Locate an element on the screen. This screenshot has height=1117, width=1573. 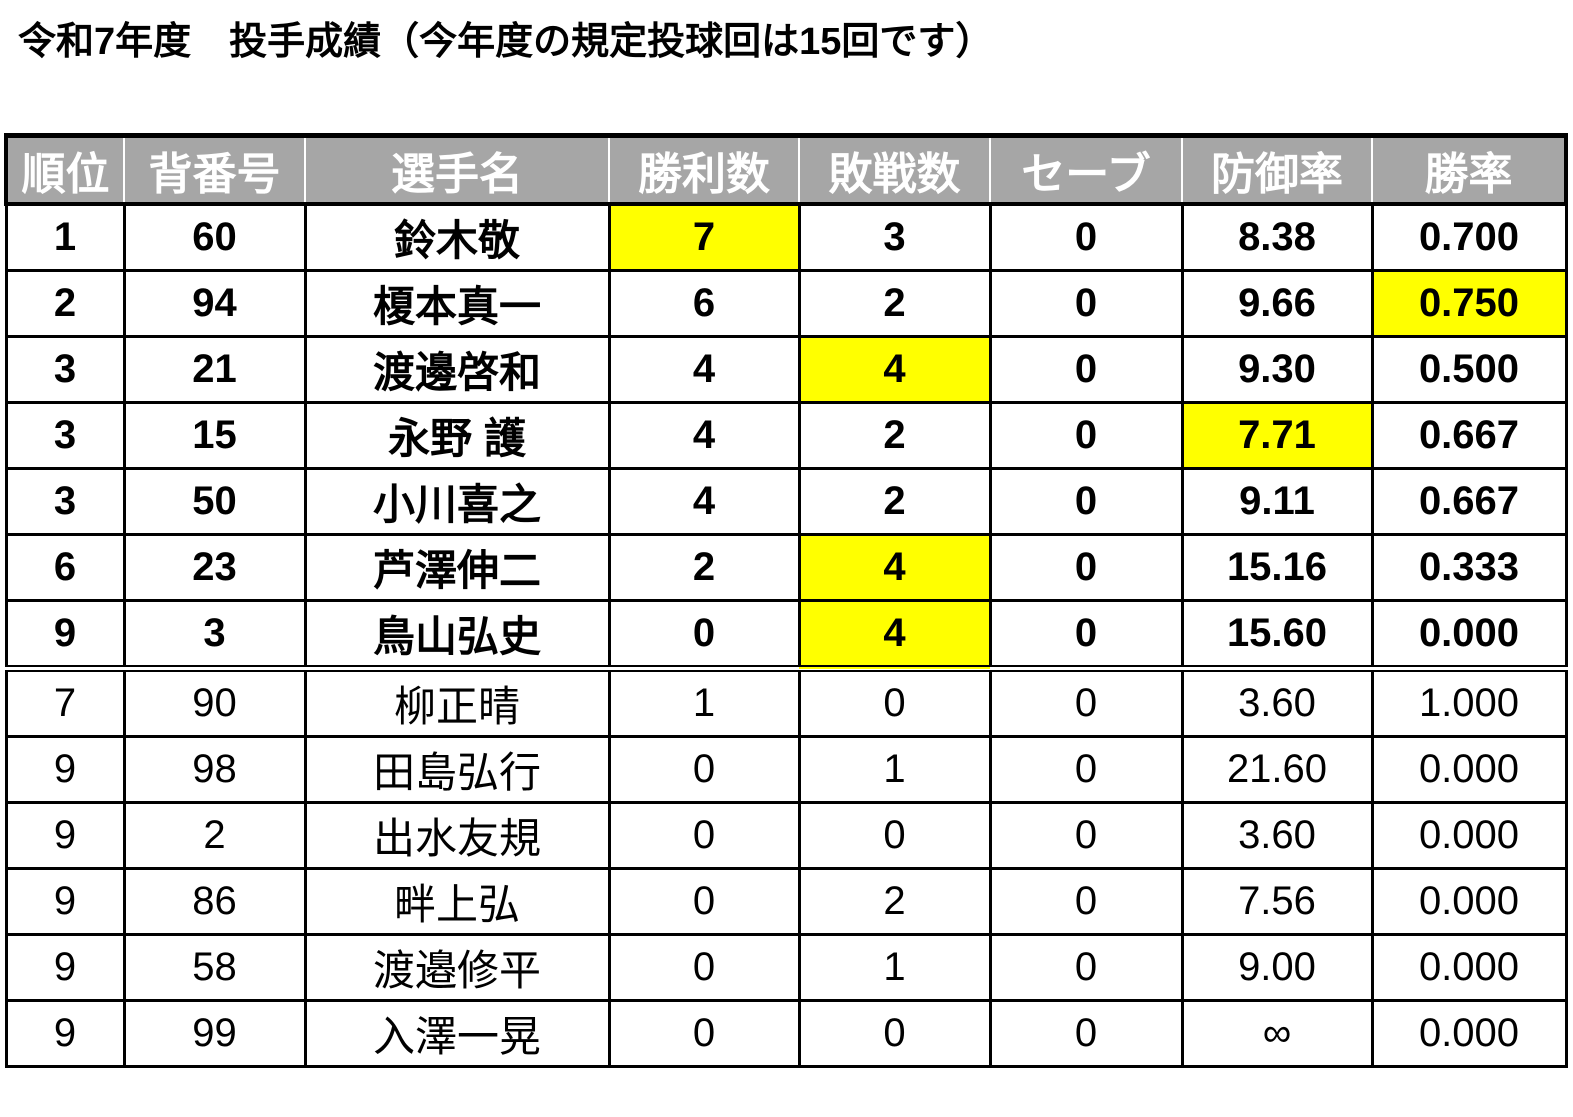
column-header-rank: 順位 is located at coordinates (64, 169).